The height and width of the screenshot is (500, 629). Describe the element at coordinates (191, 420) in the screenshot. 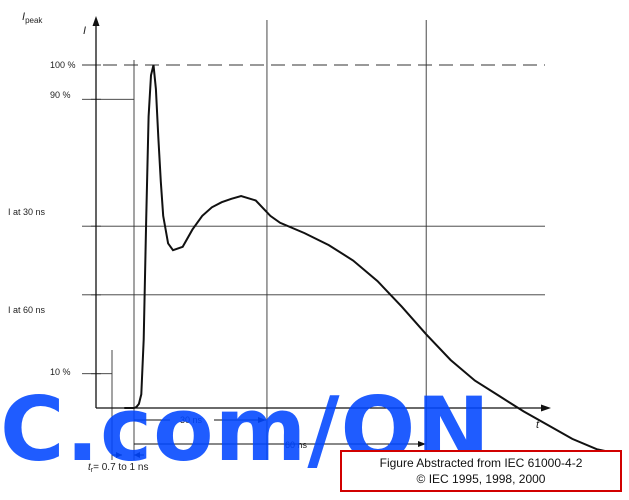

I see `span-30ns-label: 30 ns` at that location.